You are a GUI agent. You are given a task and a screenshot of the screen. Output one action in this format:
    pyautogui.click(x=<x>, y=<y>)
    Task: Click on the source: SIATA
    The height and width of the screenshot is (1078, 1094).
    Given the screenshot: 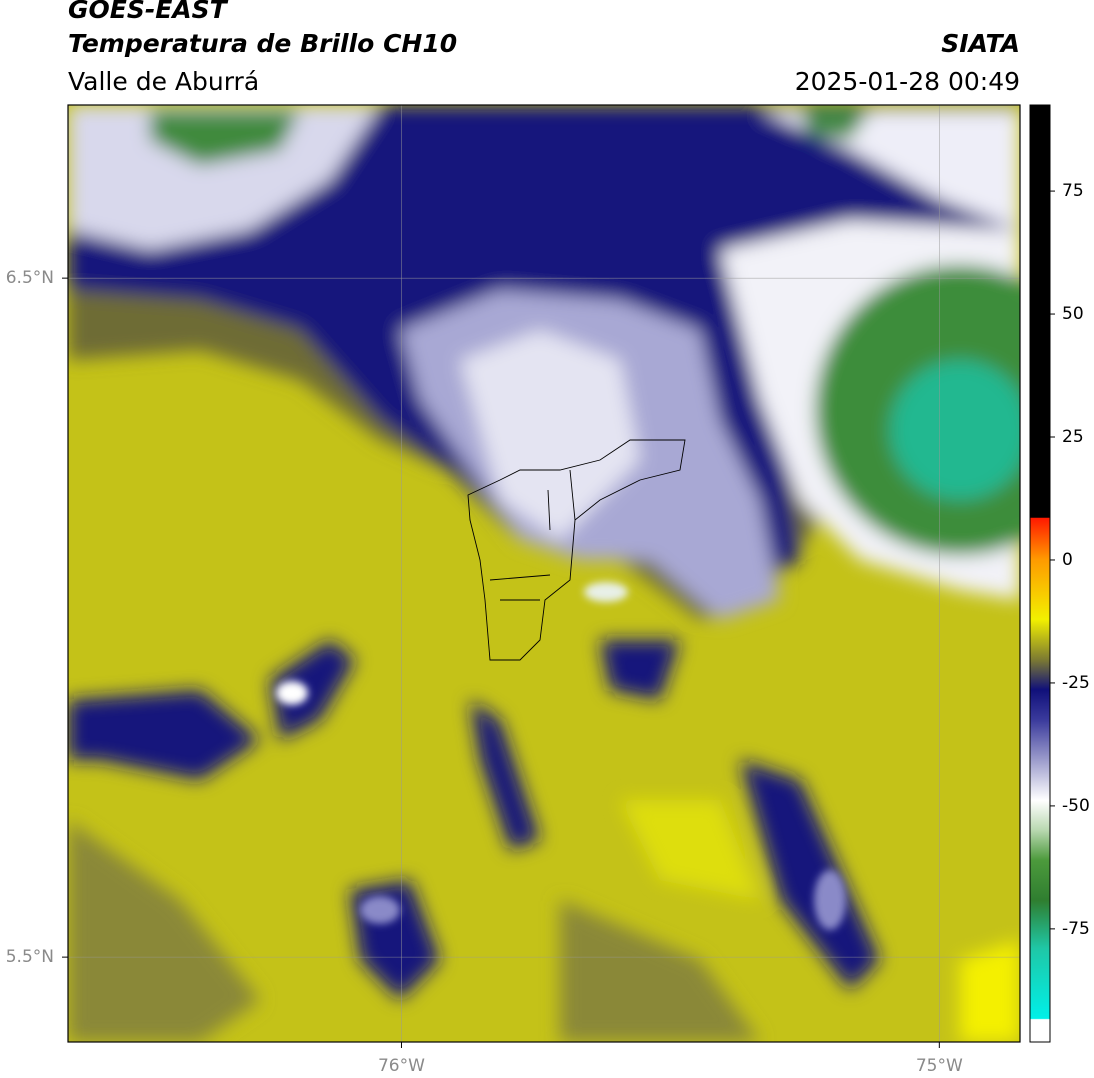 What is the action you would take?
    pyautogui.click(x=980, y=43)
    